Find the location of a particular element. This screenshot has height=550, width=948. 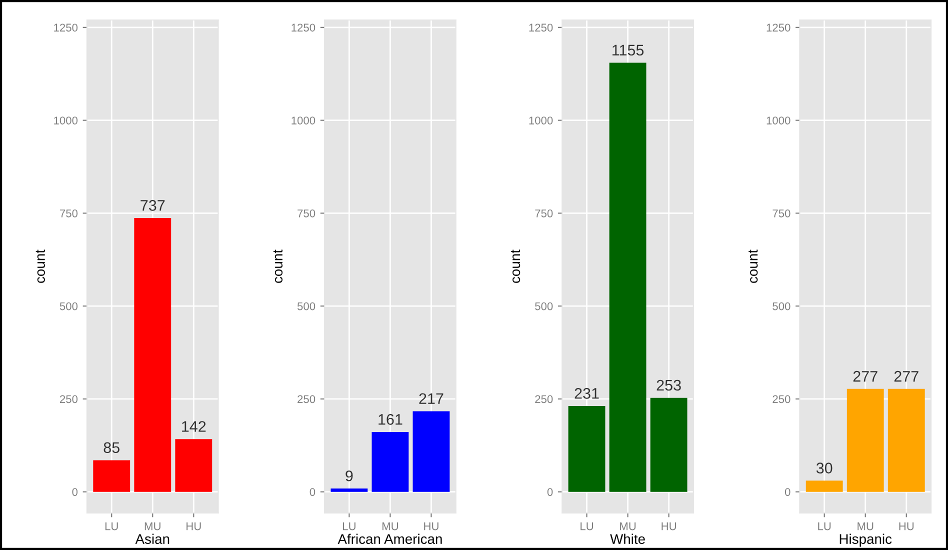

data-label: 737 is located at coordinates (152, 205).